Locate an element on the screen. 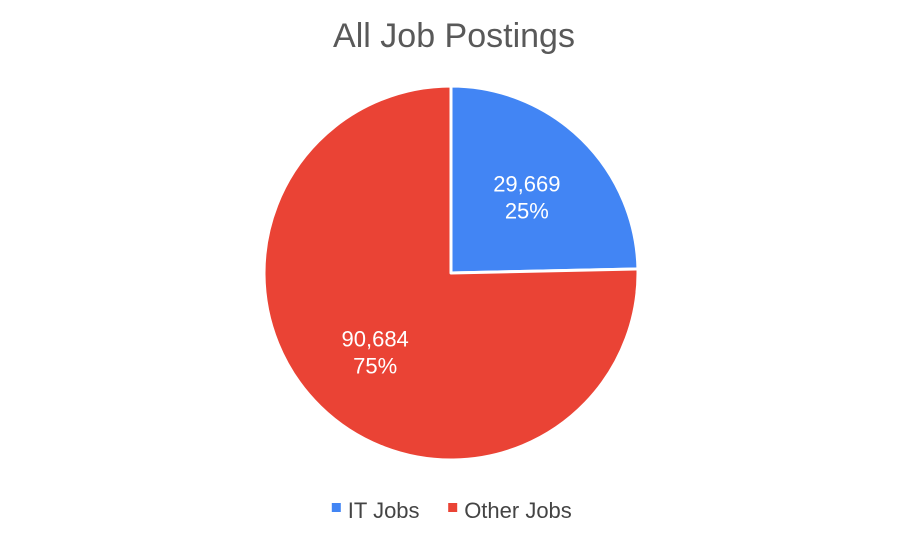  pie-slice-it-jobs is located at coordinates (544, 179).